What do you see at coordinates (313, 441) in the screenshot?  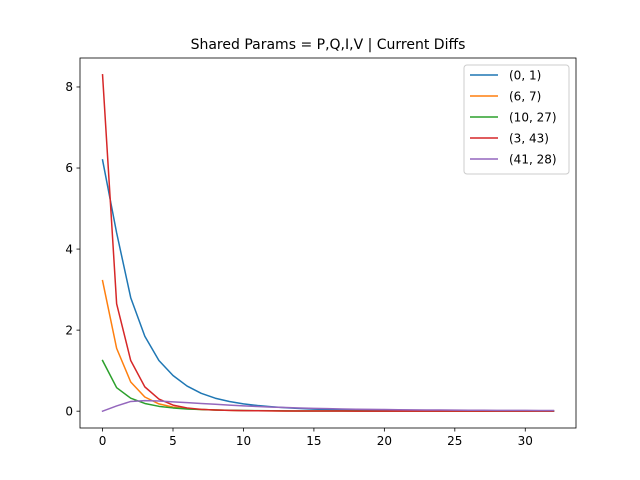 I see `x-tick-label: 15` at bounding box center [313, 441].